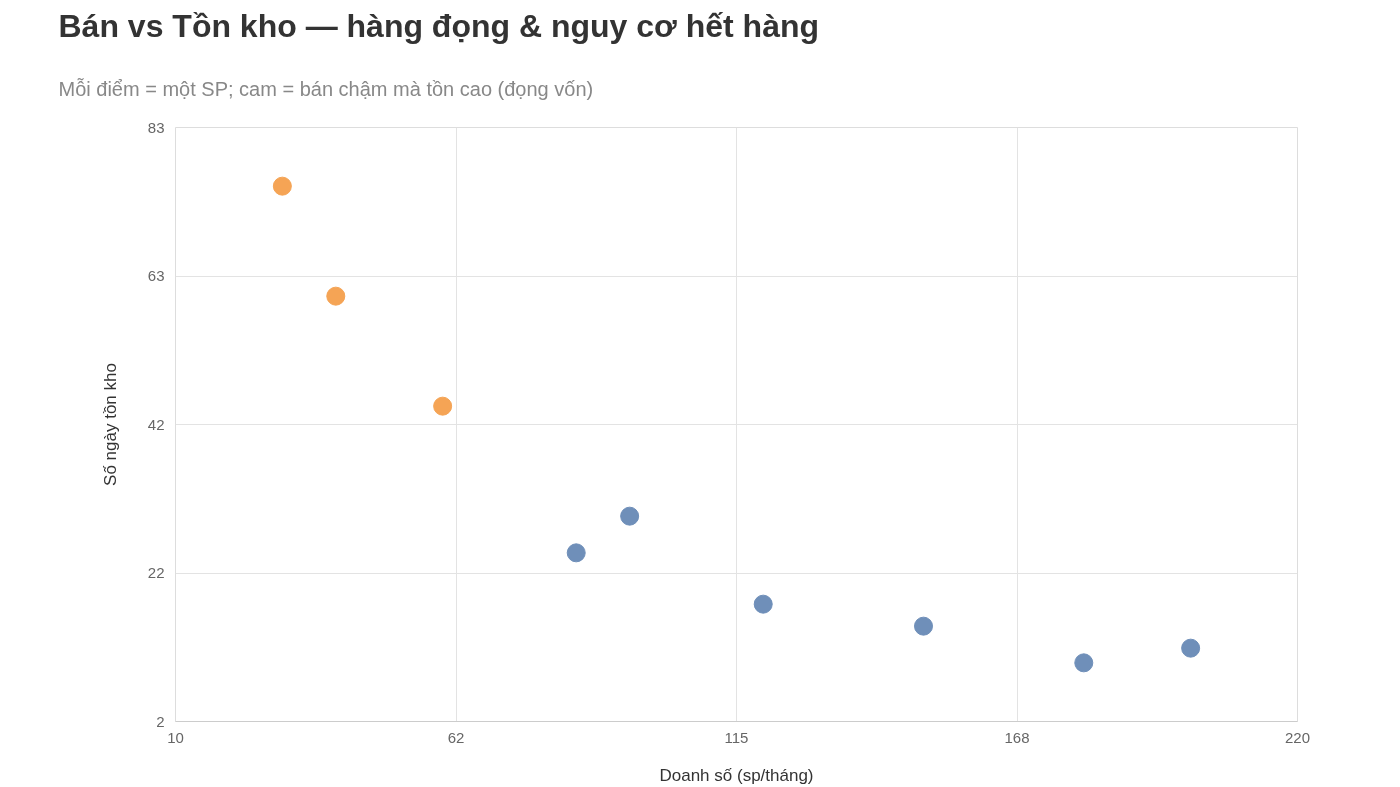 The width and height of the screenshot is (1400, 787). I want to click on y-axis-title: Số ngày tồn kho, so click(110, 424).